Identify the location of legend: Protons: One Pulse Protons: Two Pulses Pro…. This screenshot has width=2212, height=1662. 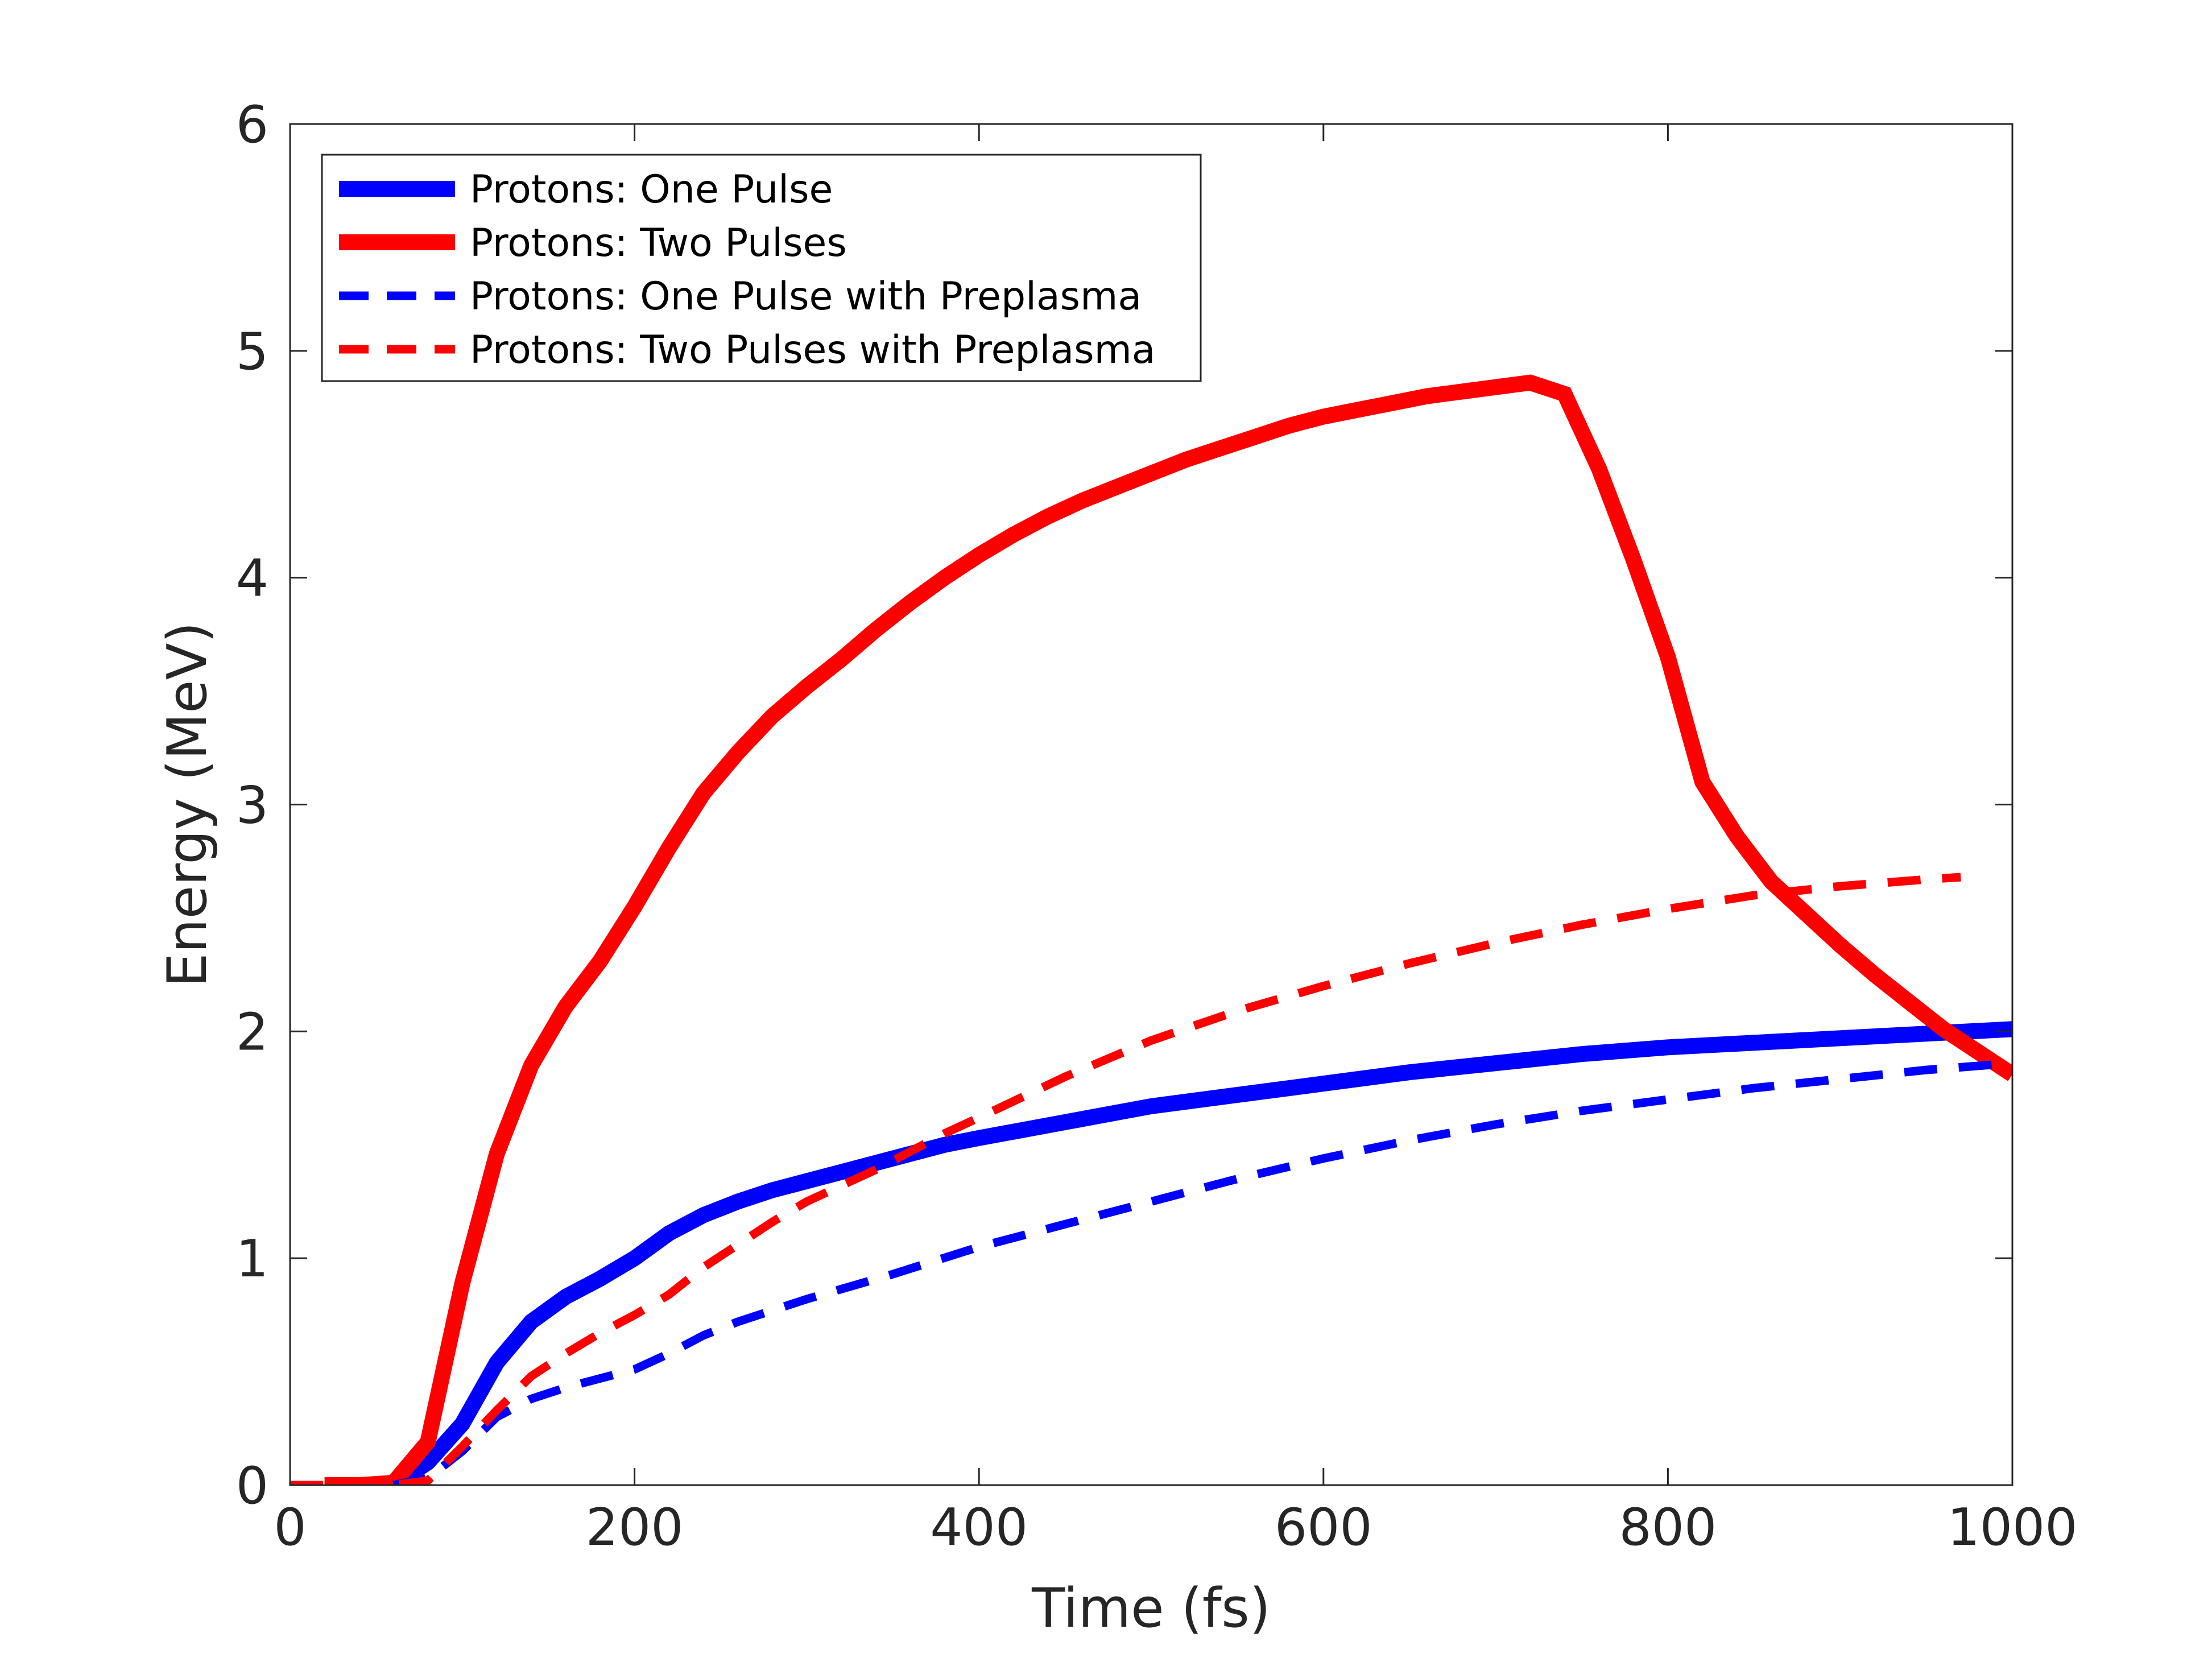
(761, 268).